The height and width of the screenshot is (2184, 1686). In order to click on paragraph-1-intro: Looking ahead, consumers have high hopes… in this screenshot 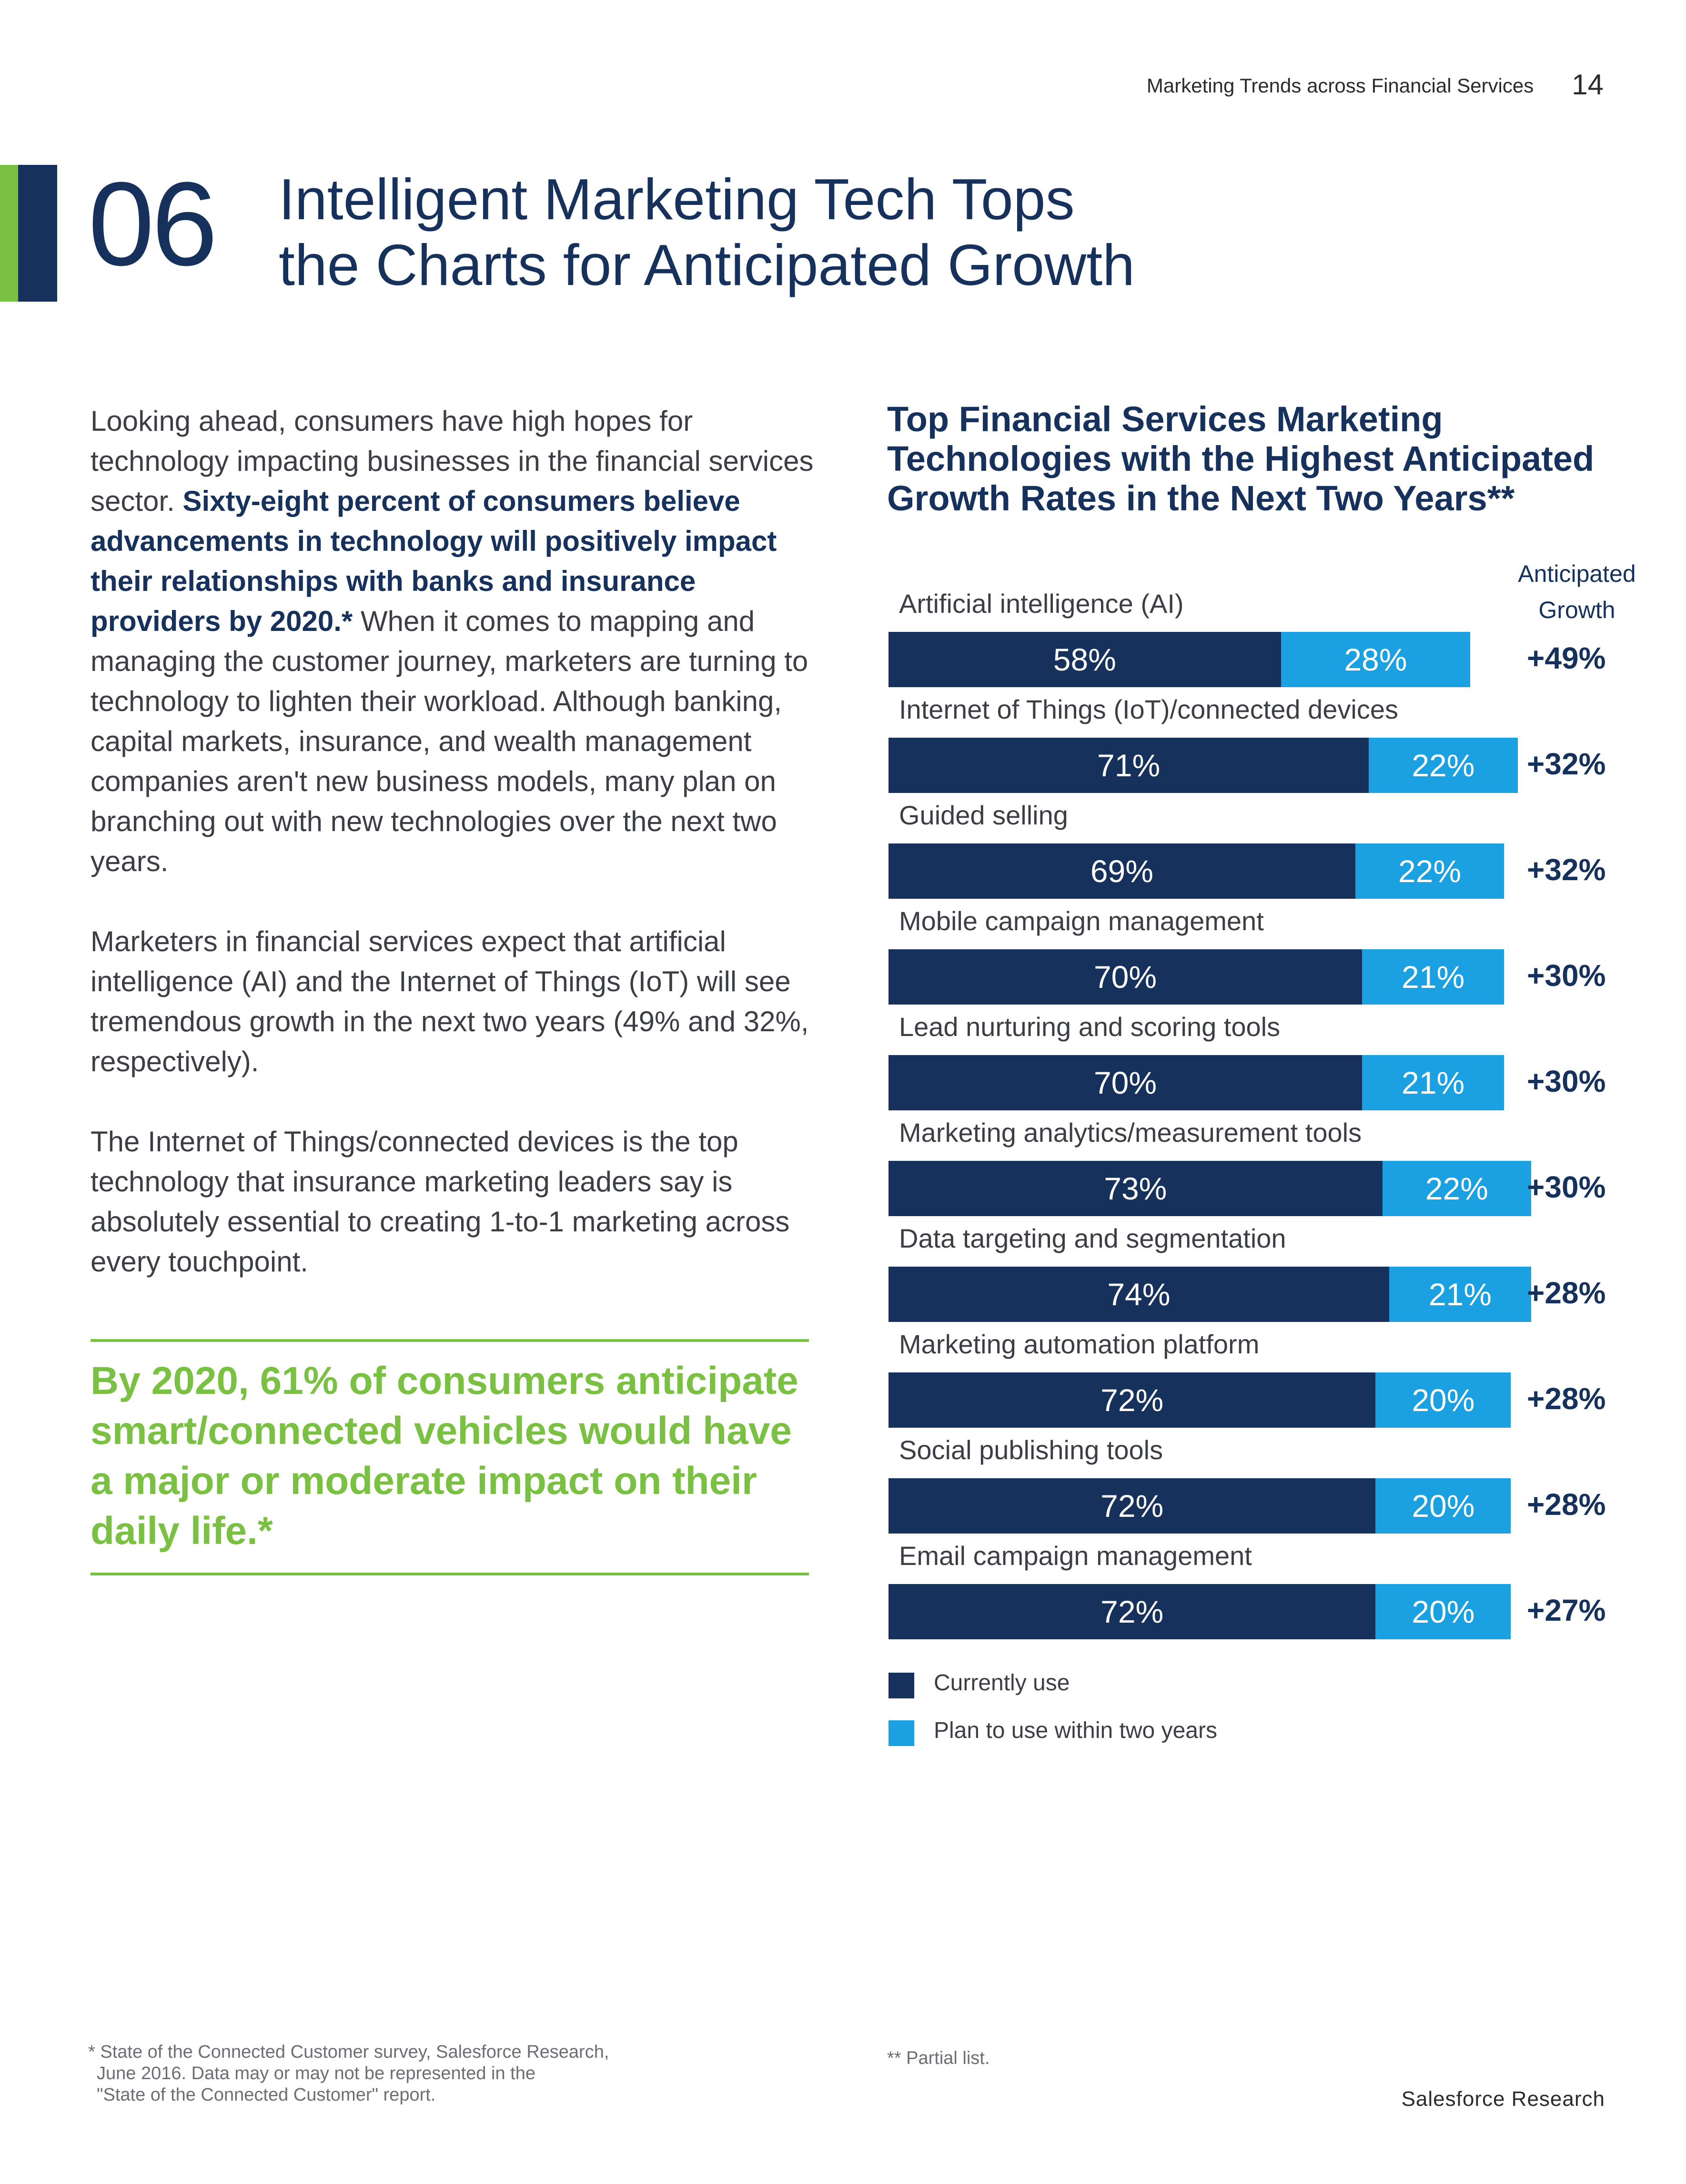, I will do `click(453, 461)`.